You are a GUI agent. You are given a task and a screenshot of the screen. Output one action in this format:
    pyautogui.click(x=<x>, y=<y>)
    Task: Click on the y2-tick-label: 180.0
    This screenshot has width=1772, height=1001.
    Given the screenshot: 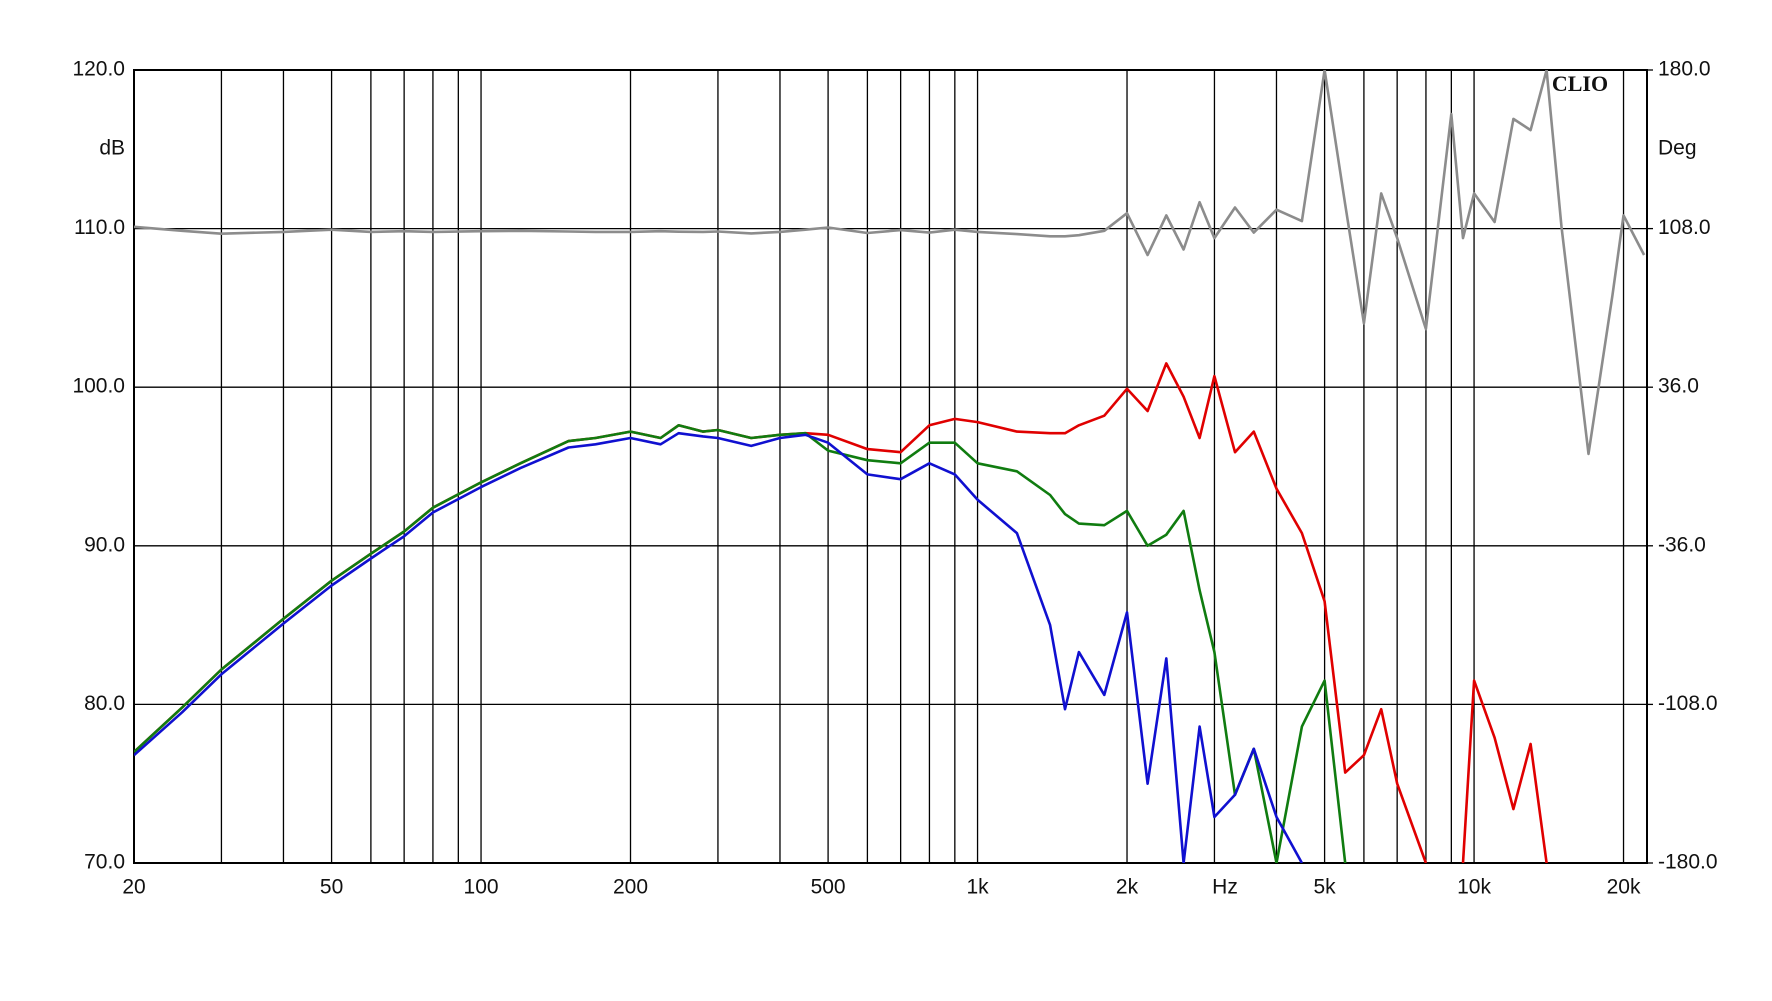 What is the action you would take?
    pyautogui.click(x=1684, y=69)
    